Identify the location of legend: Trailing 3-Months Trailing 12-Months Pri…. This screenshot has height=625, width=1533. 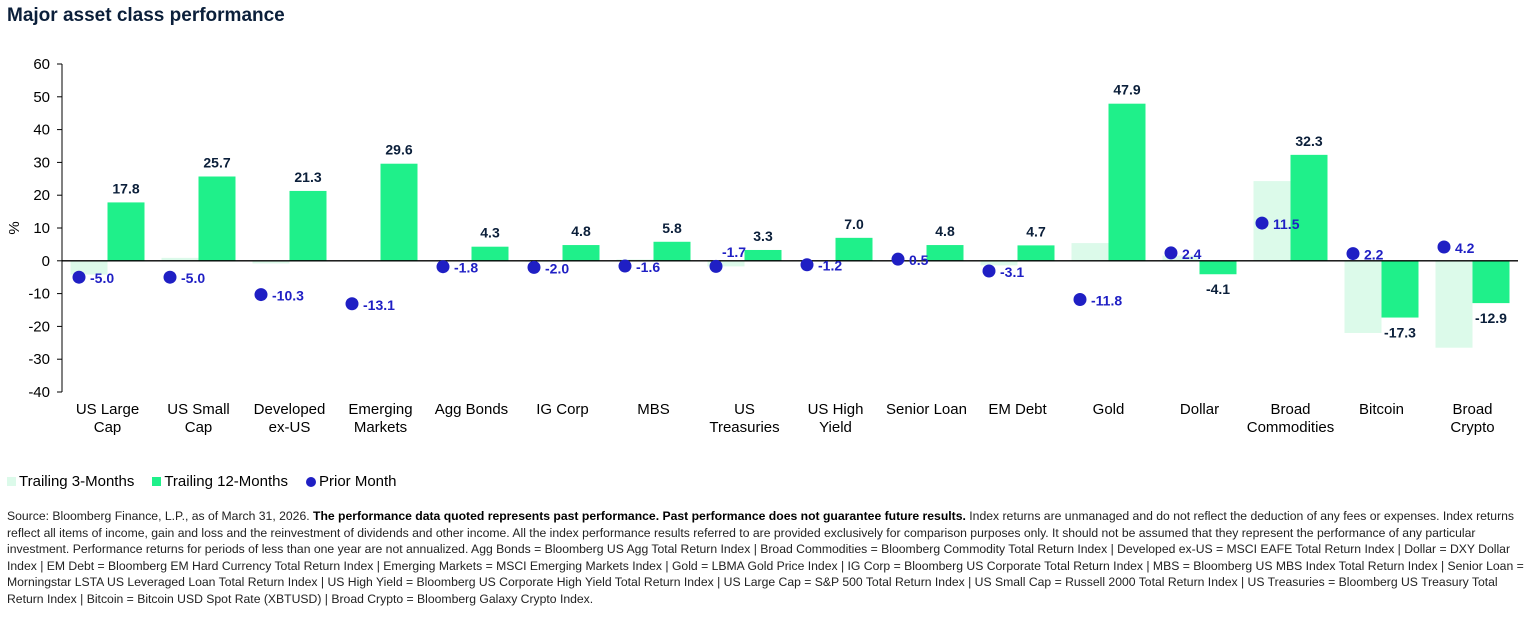
(211, 481).